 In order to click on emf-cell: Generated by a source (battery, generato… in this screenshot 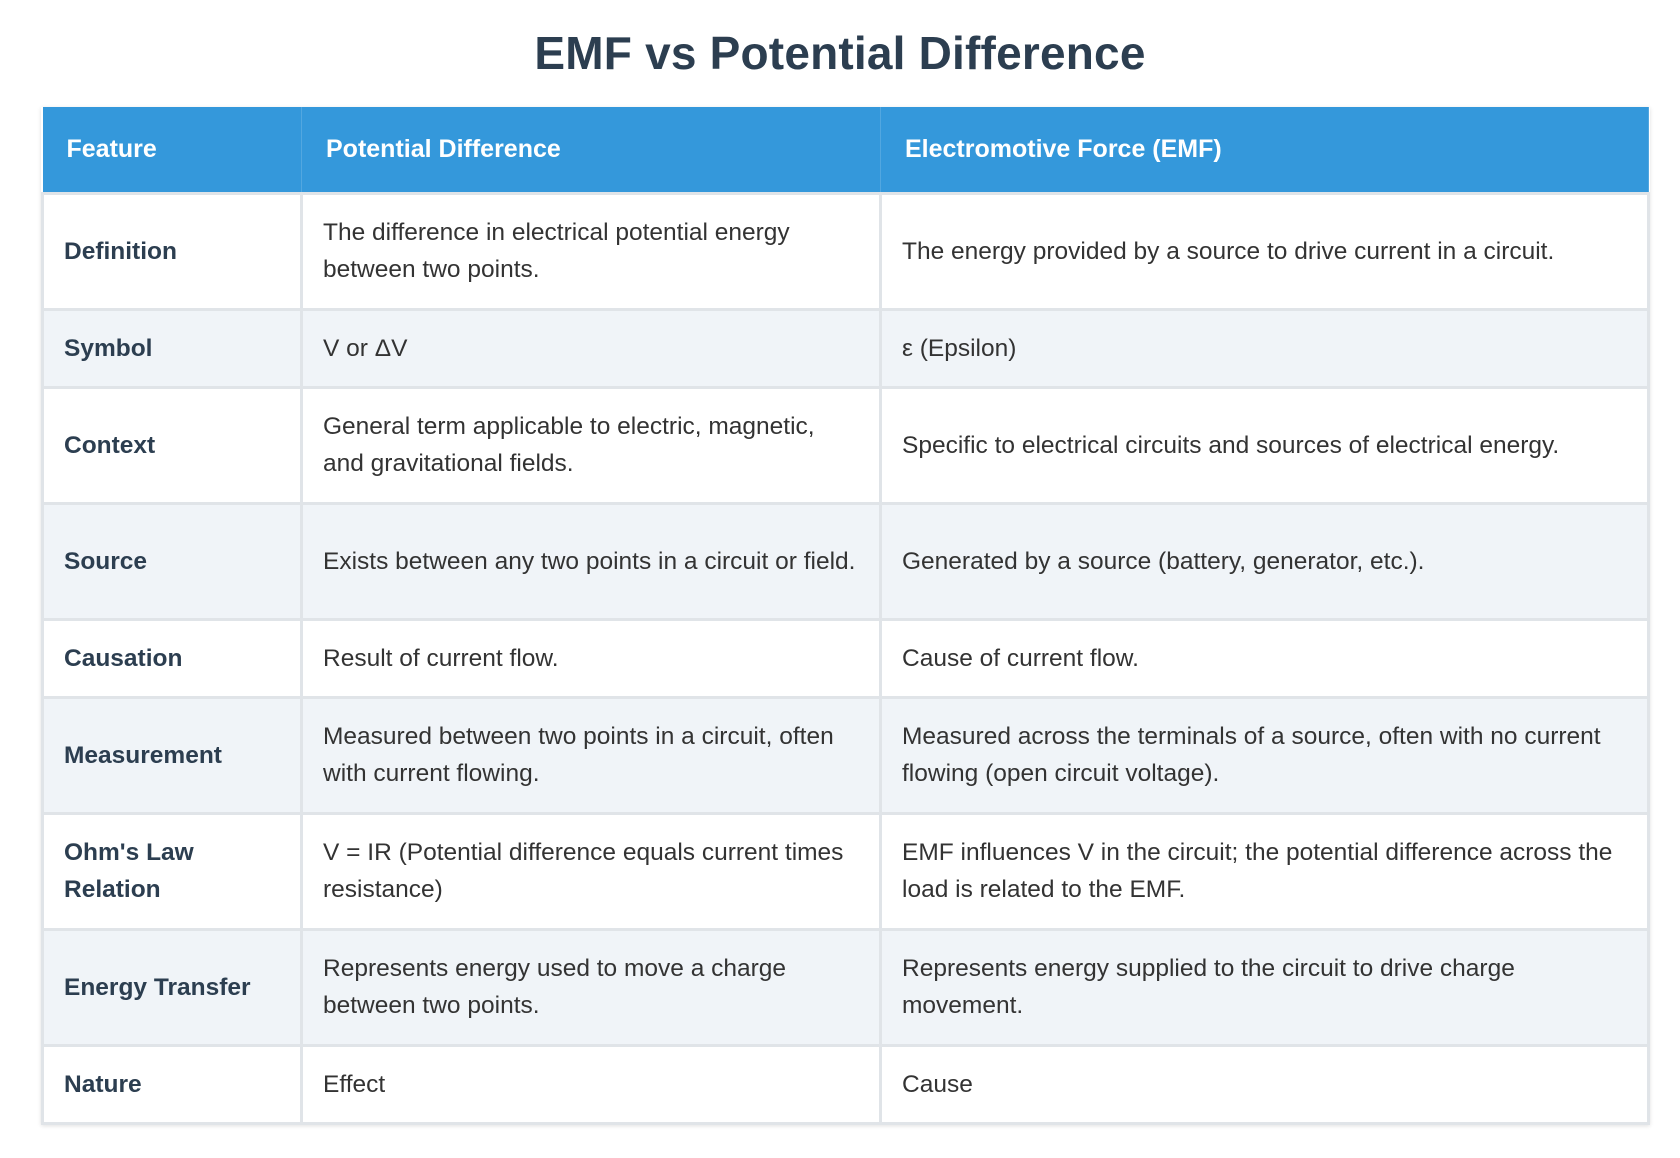, I will do `click(1264, 561)`.